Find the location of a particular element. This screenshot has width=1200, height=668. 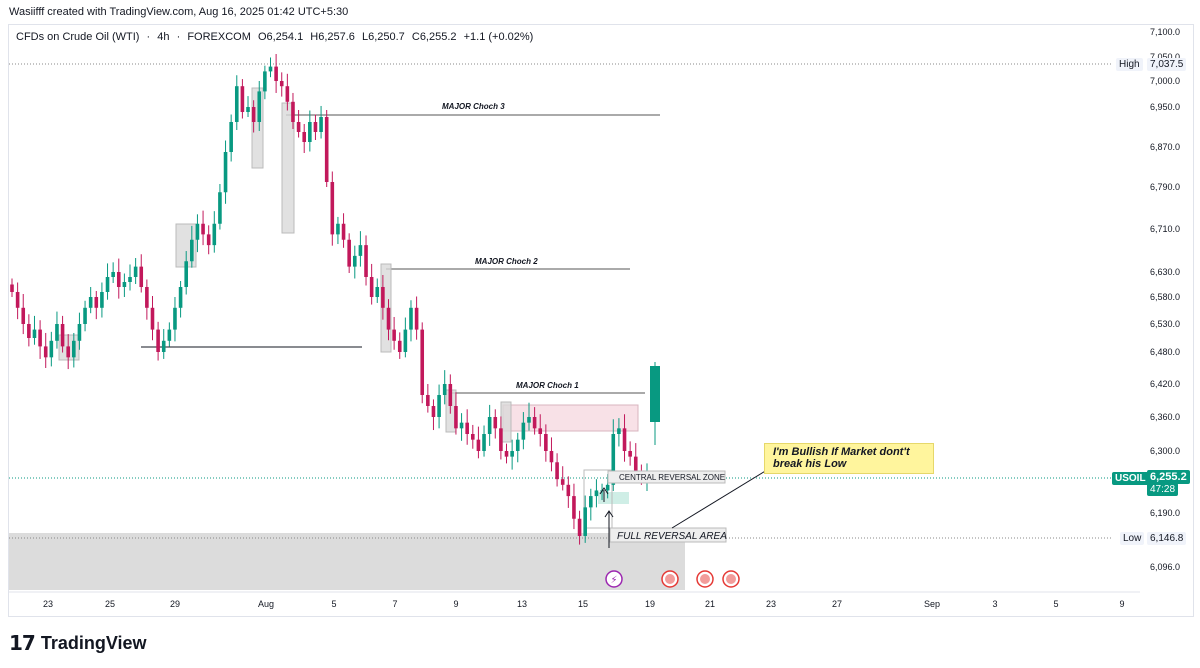

choch3-label: MAJOR Choch 3 is located at coordinates (473, 106).